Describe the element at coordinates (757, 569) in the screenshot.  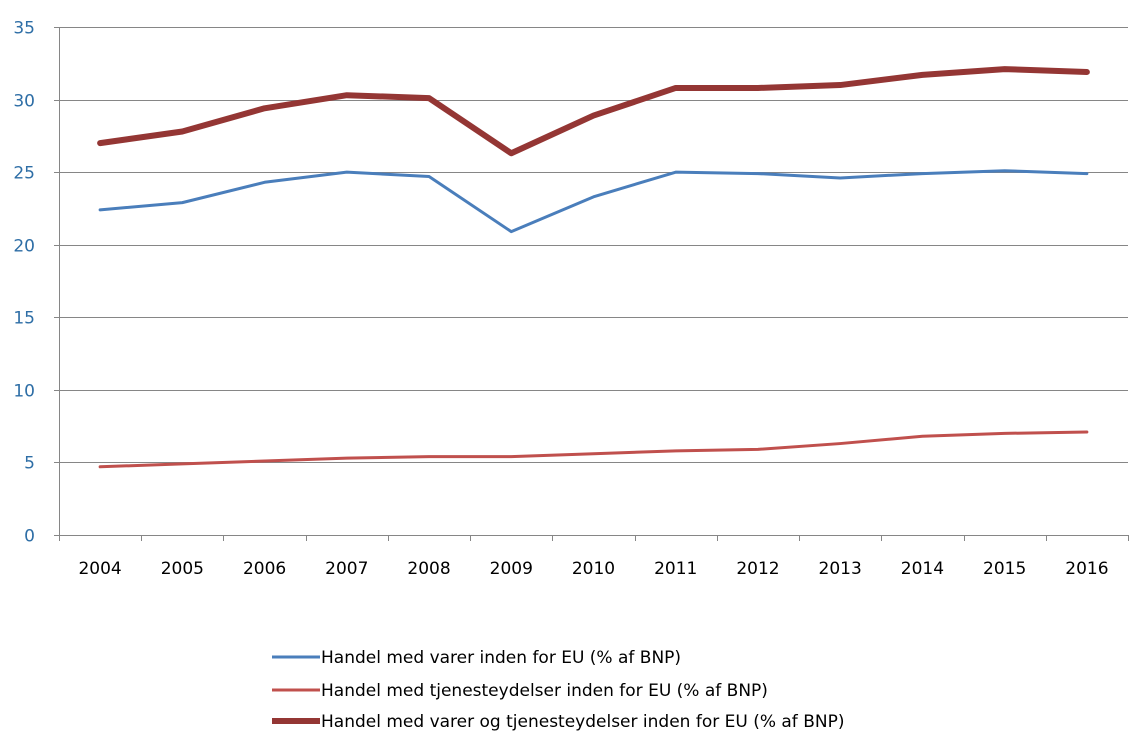
I see `x-tick-label: 2012` at that location.